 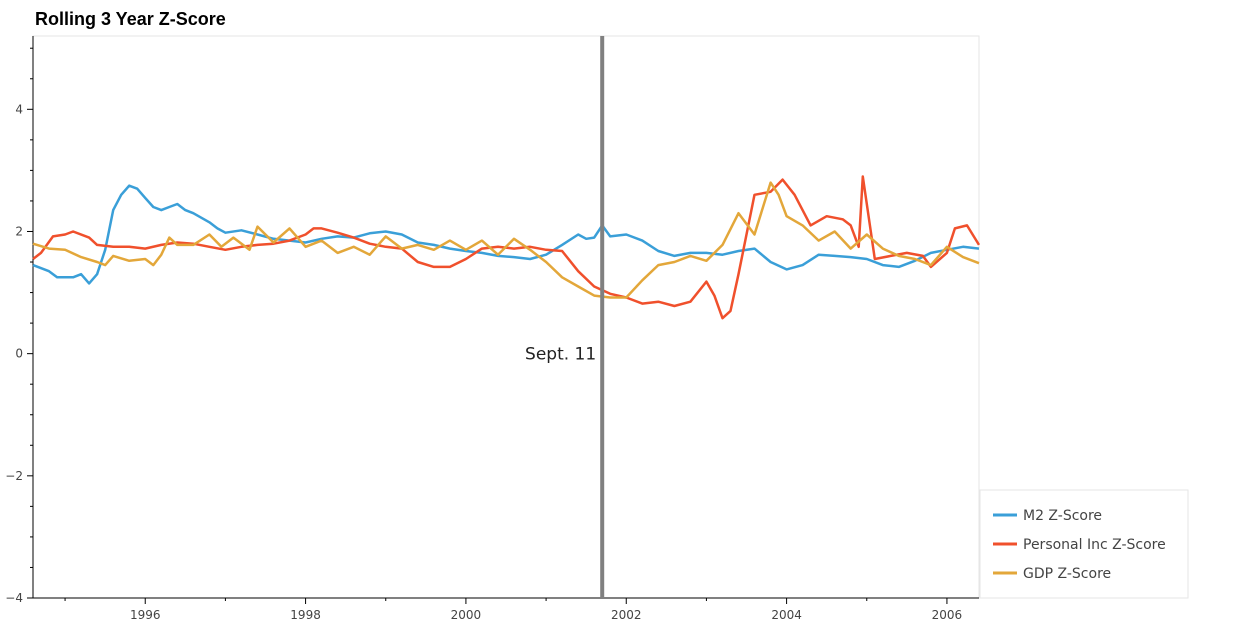 I want to click on x-tick-label: 2002, so click(x=626, y=615).